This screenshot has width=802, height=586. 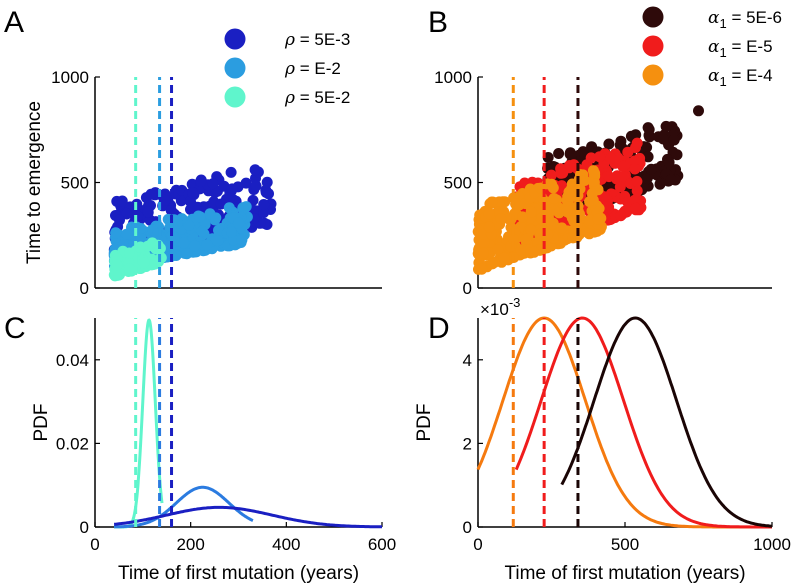 I want to click on legend-label: ρ = 5E-3, so click(x=317, y=40).